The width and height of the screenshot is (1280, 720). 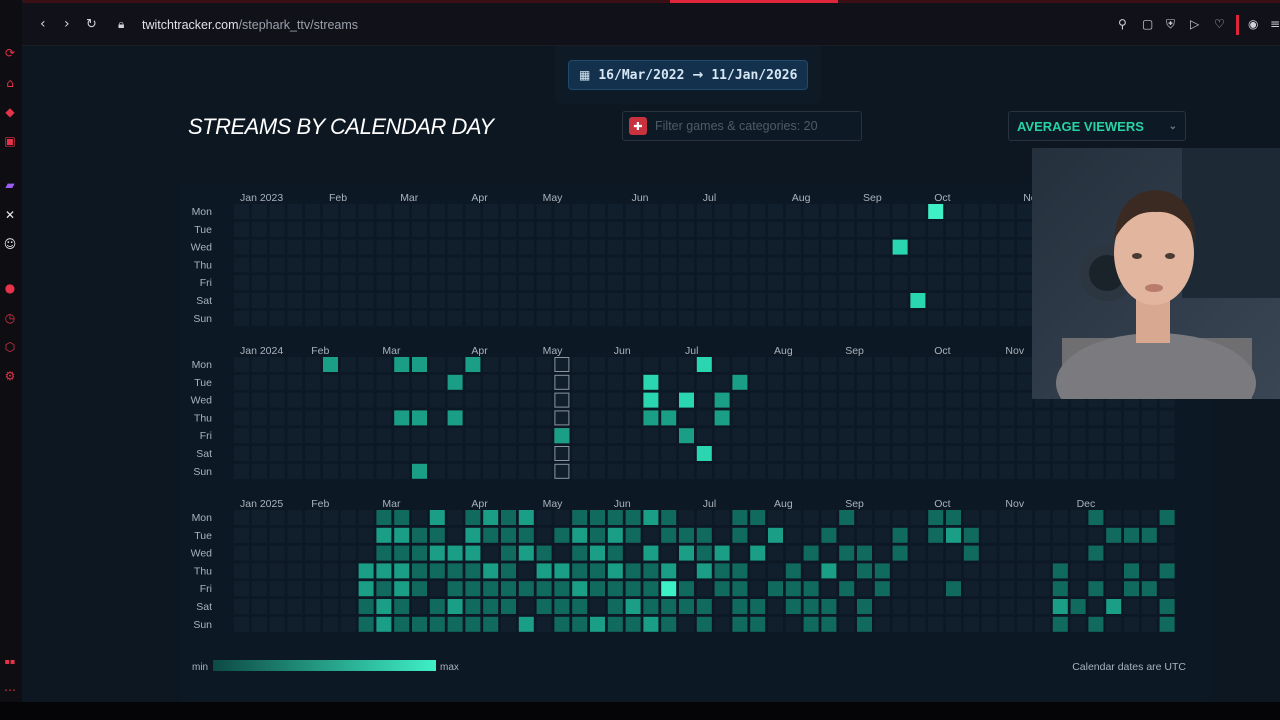 I want to click on menu-icon: ≡, so click(x=1275, y=24).